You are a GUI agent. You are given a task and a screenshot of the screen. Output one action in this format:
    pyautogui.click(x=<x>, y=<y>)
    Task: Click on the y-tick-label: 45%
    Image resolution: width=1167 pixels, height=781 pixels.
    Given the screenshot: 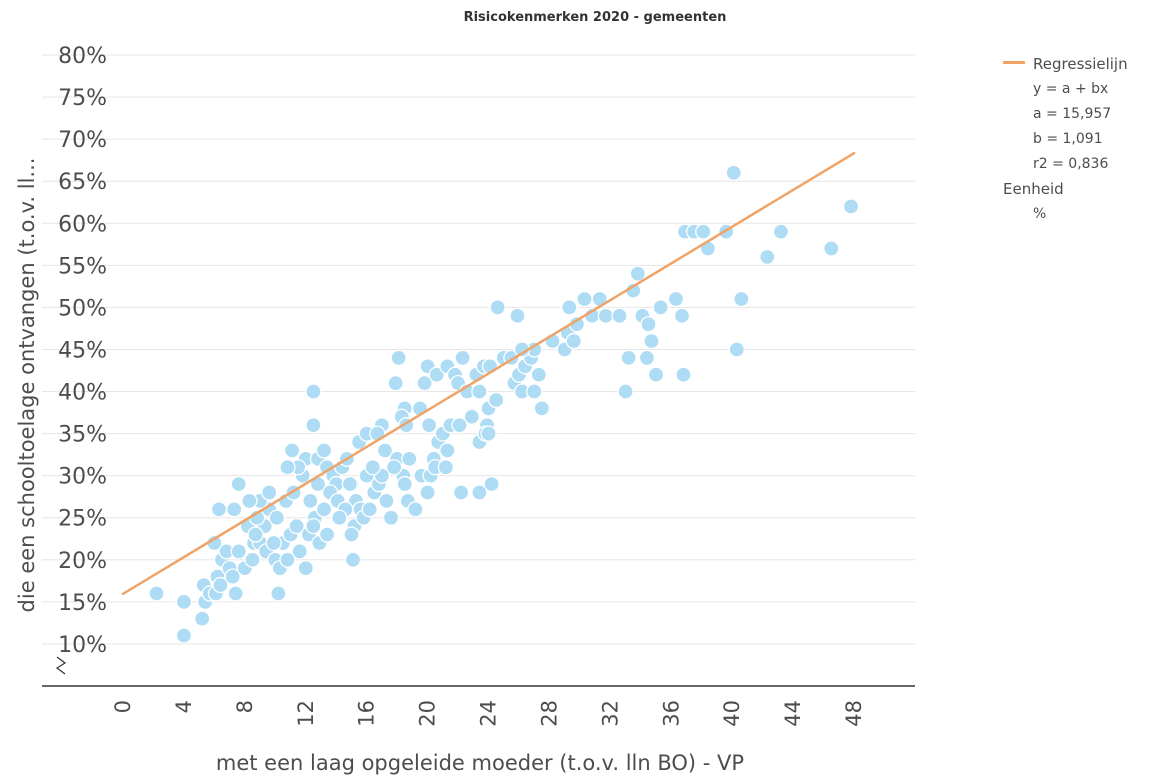 What is the action you would take?
    pyautogui.click(x=82, y=350)
    